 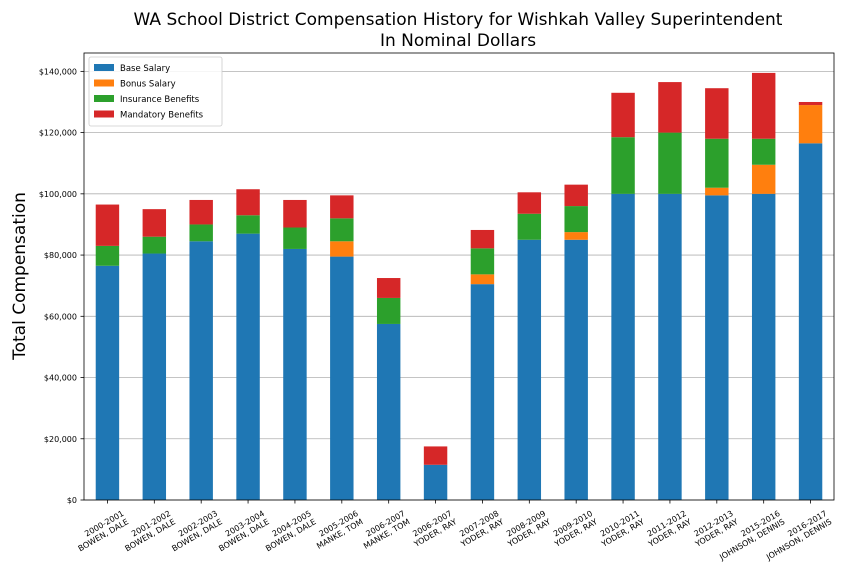 I want to click on legend-label: Mandatory Benefits, so click(x=162, y=116).